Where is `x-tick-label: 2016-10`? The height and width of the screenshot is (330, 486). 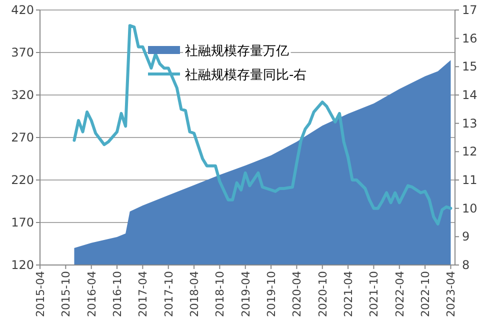
x-tick-label: 2016-10 is located at coordinates (117, 294).